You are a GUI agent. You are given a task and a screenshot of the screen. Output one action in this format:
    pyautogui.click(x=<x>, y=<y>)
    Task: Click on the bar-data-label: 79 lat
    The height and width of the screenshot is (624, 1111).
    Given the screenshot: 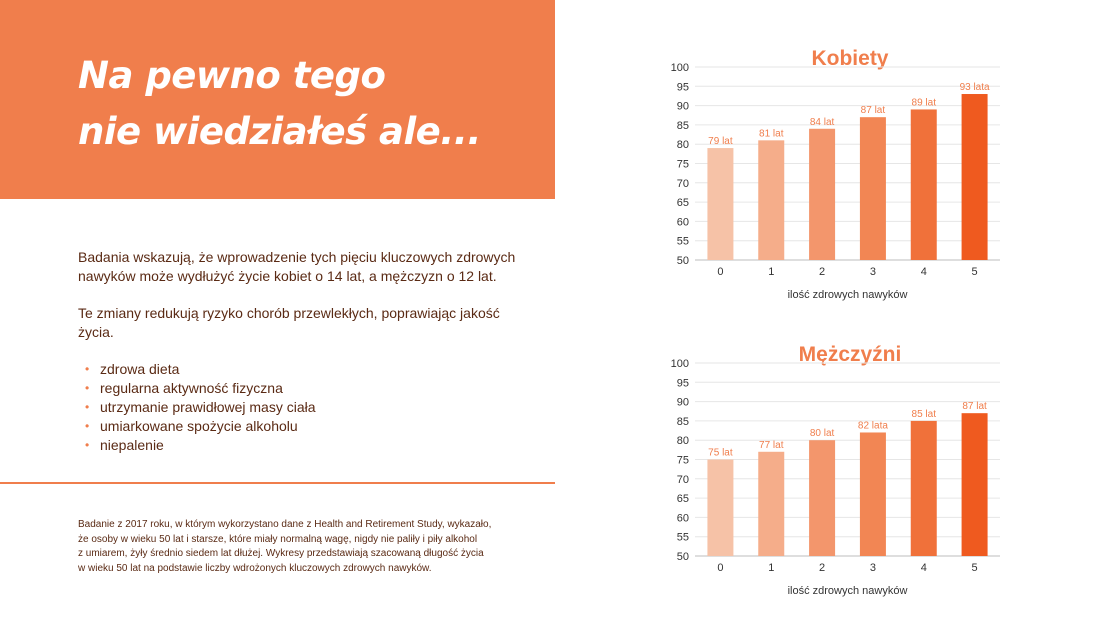 What is the action you would take?
    pyautogui.click(x=720, y=141)
    